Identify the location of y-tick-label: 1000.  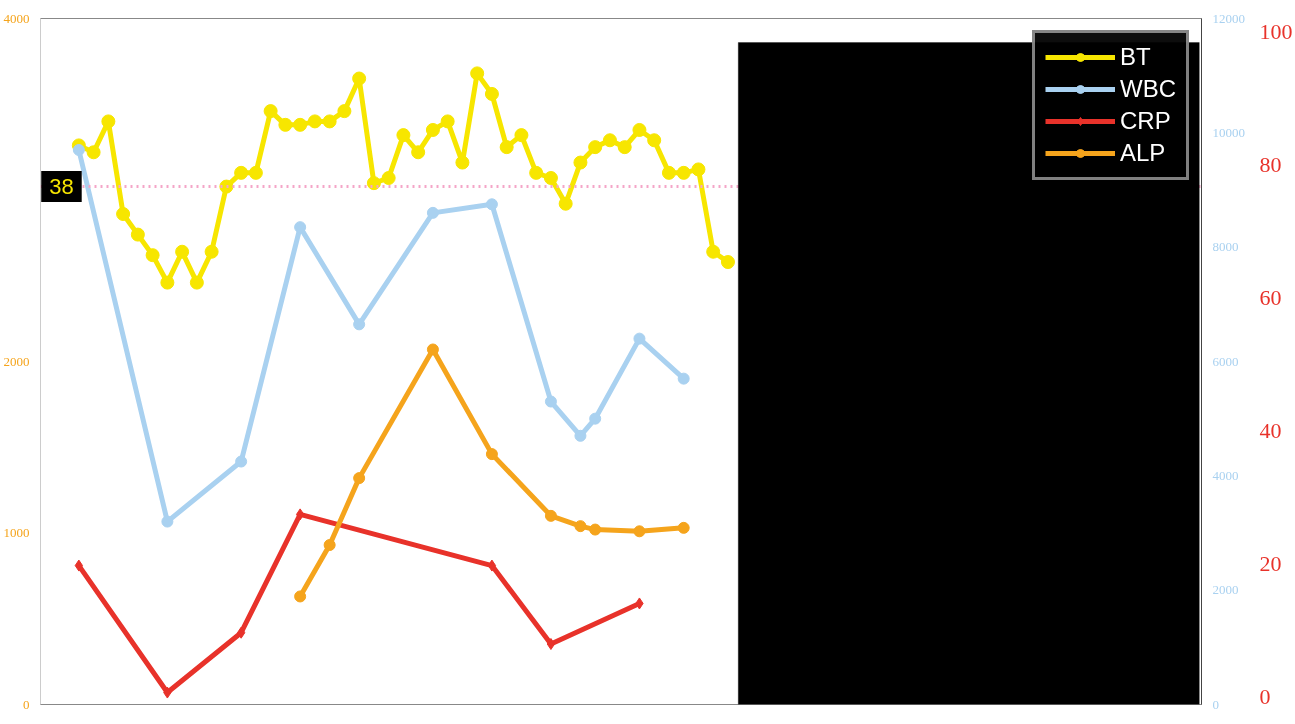
(16, 532).